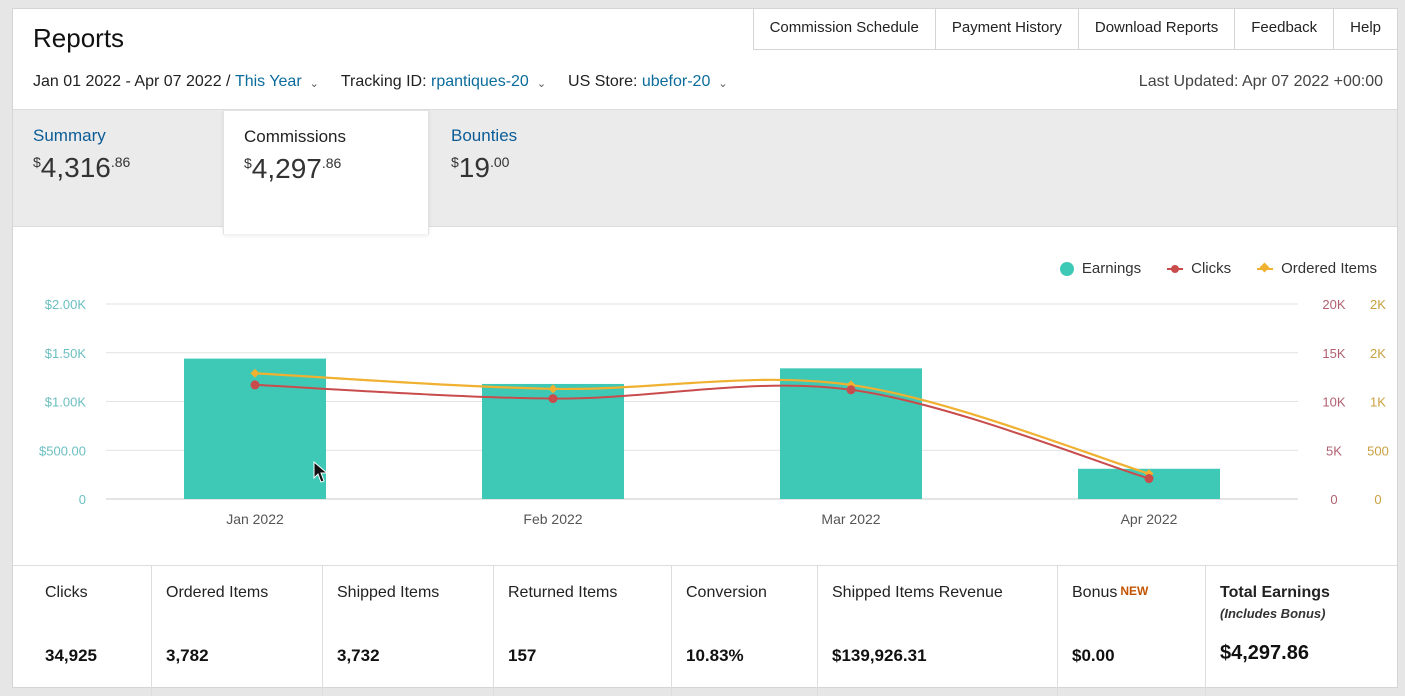 Image resolution: width=1405 pixels, height=696 pixels. Describe the element at coordinates (1110, 592) in the screenshot. I see `stat-bonus-label: Bonus NEW` at that location.